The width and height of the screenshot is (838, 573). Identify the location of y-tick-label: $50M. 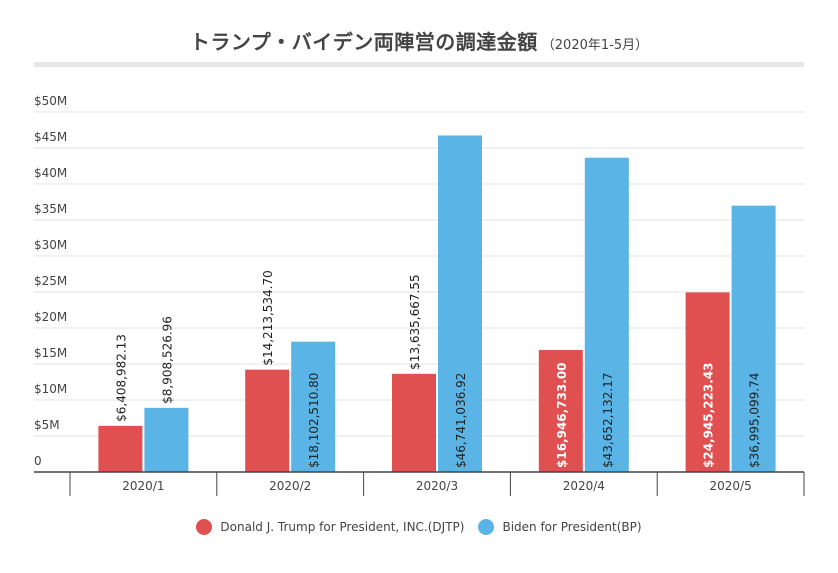
(50, 101).